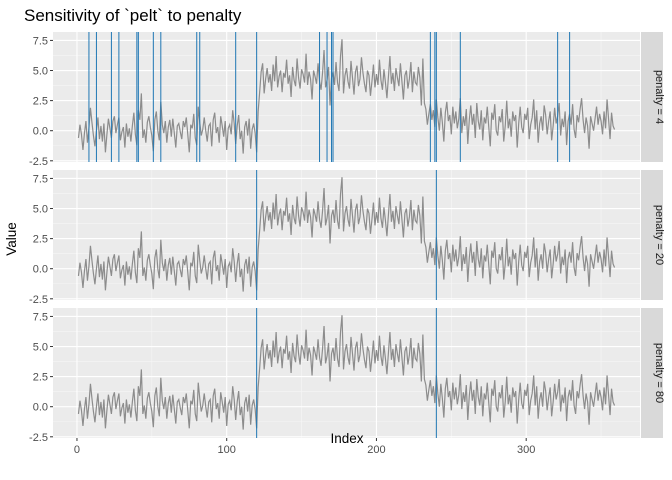  Describe the element at coordinates (227, 450) in the screenshot. I see `x-tick-label: 100` at that location.